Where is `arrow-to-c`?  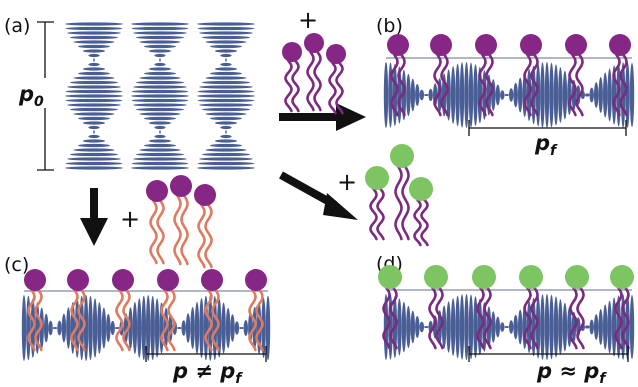 arrow-to-c is located at coordinates (94, 217).